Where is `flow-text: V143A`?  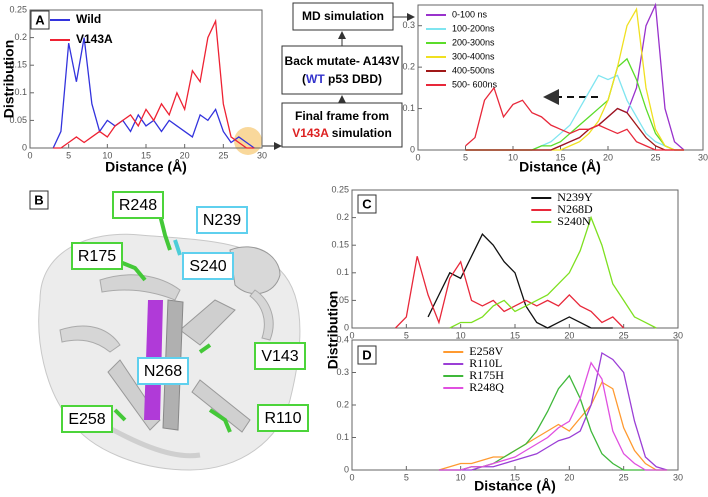
flow-text: V143A is located at coordinates (310, 133).